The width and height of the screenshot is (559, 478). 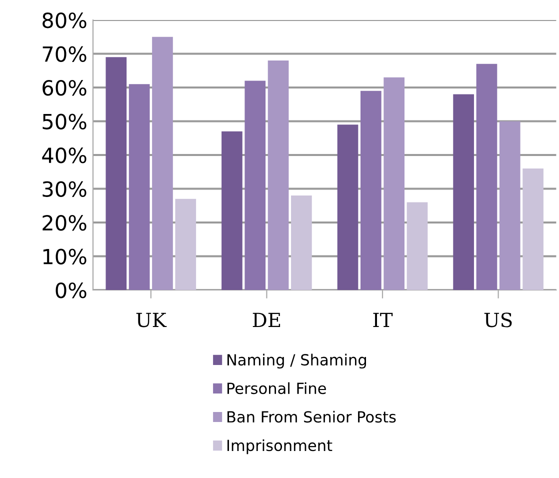 I want to click on legend-label: Ban From Senior Posts, so click(x=311, y=416).